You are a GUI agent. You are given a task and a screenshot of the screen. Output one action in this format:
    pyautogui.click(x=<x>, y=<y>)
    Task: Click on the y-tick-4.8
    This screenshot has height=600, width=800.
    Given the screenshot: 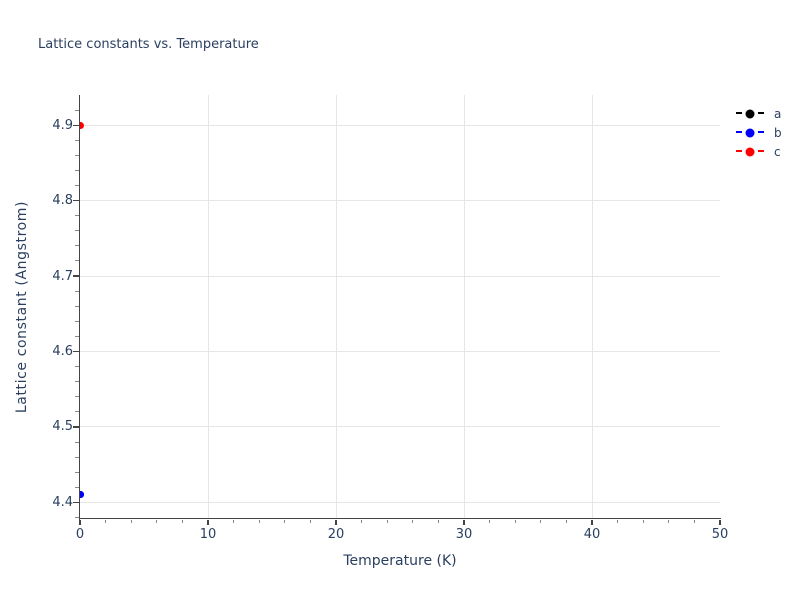 What is the action you would take?
    pyautogui.click(x=76, y=200)
    